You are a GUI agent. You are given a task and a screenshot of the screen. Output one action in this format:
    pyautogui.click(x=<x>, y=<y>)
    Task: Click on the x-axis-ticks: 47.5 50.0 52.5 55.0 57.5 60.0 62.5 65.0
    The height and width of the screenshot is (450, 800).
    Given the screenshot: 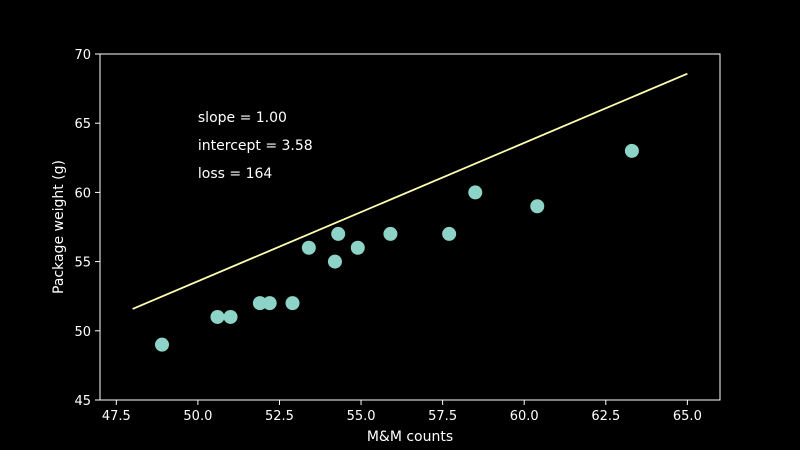 What is the action you would take?
    pyautogui.click(x=402, y=412)
    